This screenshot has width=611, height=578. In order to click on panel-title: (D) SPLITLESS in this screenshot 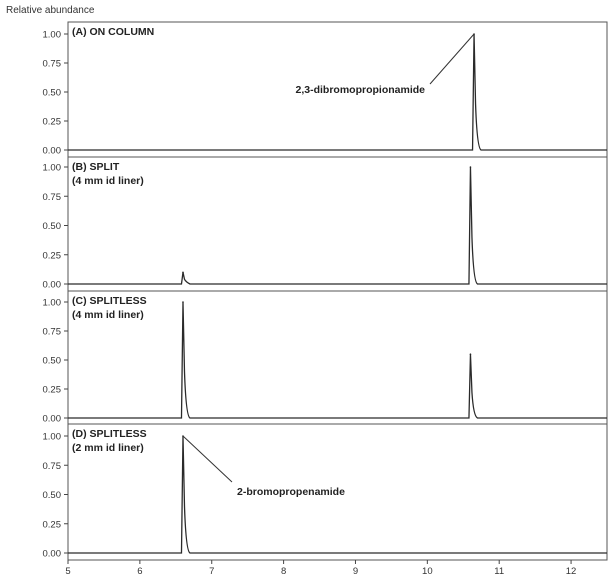, I will do `click(109, 434)`.